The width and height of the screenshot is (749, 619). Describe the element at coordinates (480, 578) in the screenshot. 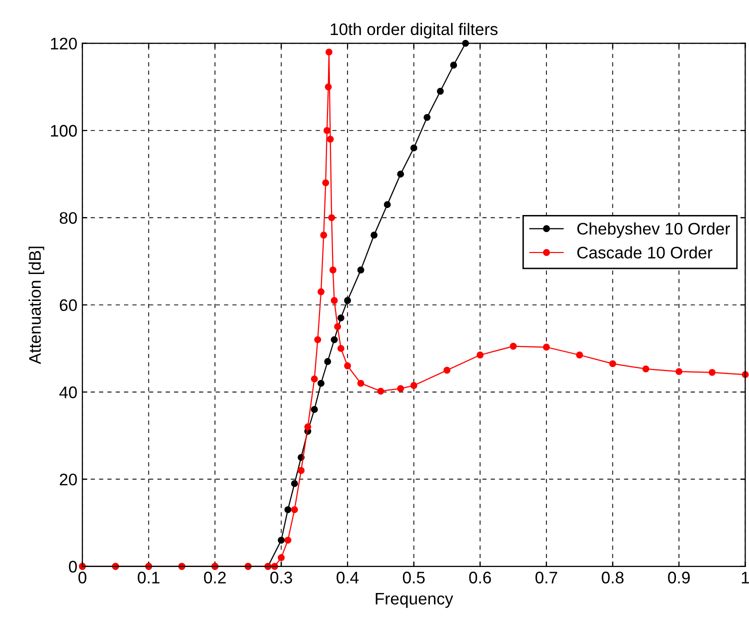

I see `x-tick-label: 0.6` at that location.